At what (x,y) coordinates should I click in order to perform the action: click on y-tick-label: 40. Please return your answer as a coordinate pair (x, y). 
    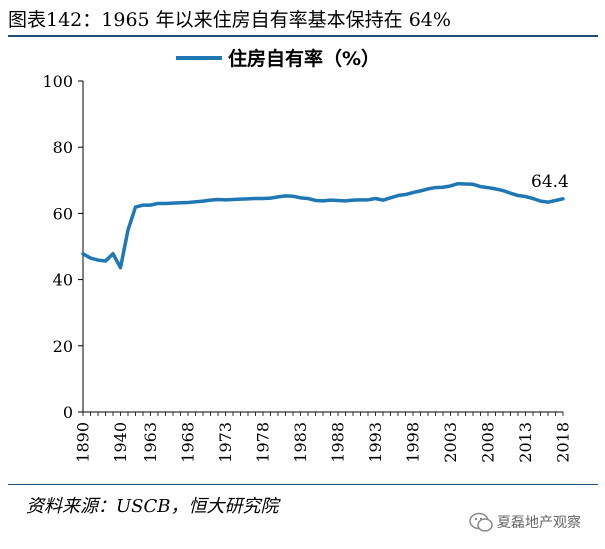
    Looking at the image, I should click on (63, 280).